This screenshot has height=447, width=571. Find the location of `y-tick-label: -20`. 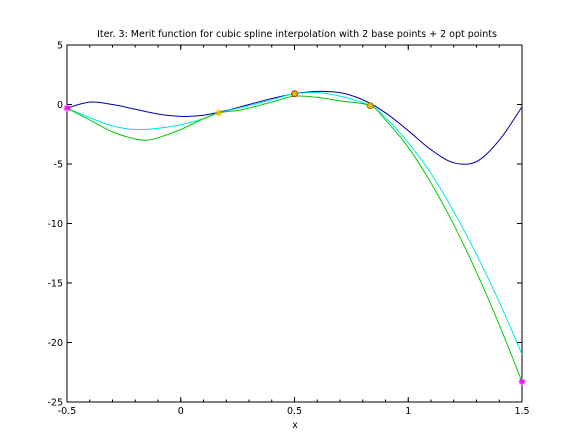

y-tick-label: -20 is located at coordinates (55, 343).